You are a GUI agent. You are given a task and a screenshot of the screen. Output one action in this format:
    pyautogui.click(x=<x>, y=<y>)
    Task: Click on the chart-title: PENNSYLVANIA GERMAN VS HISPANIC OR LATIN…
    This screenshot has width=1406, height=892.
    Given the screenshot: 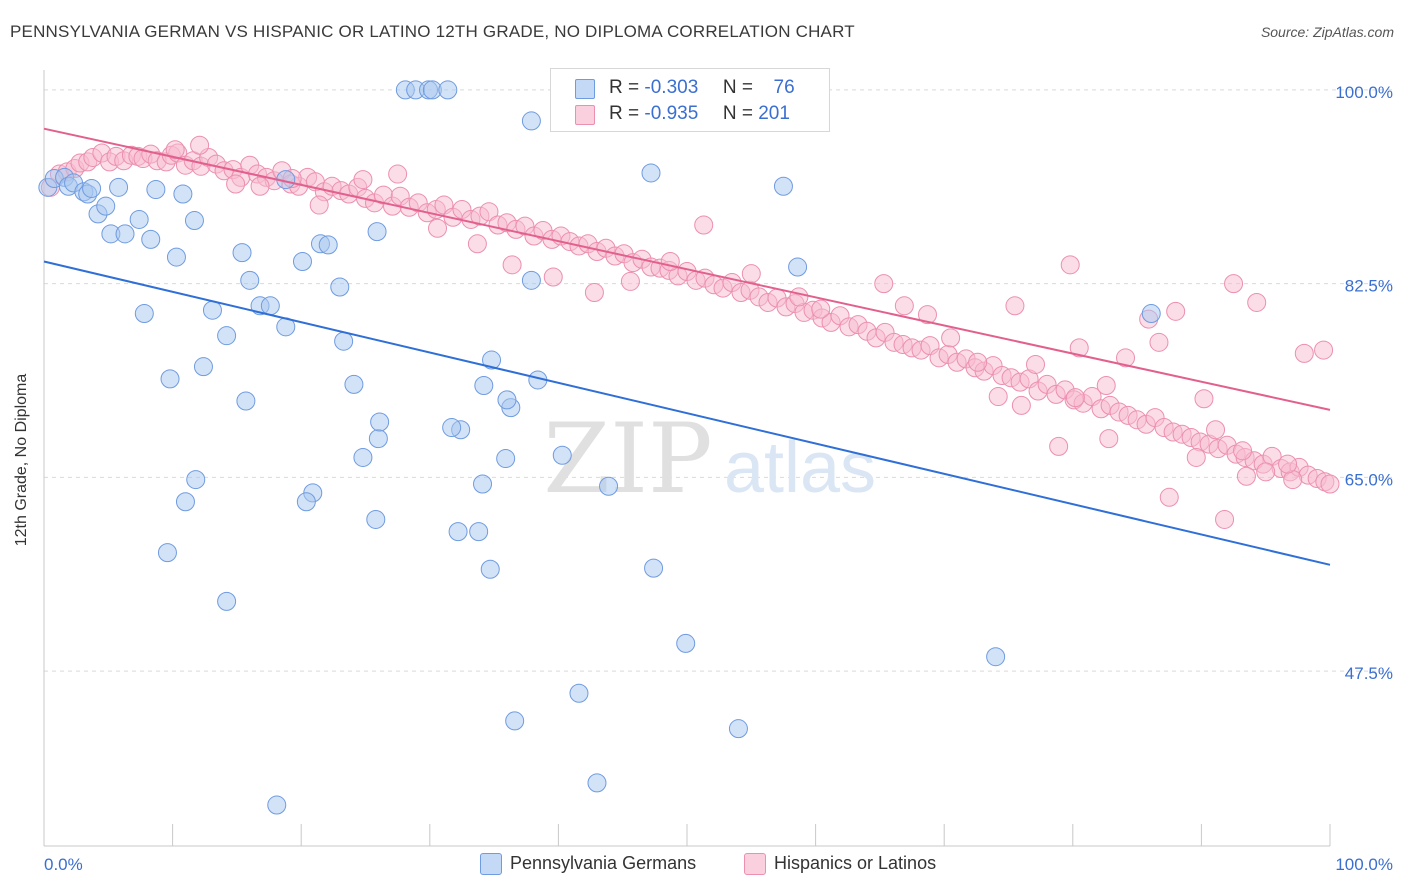 What is the action you would take?
    pyautogui.click(x=432, y=31)
    